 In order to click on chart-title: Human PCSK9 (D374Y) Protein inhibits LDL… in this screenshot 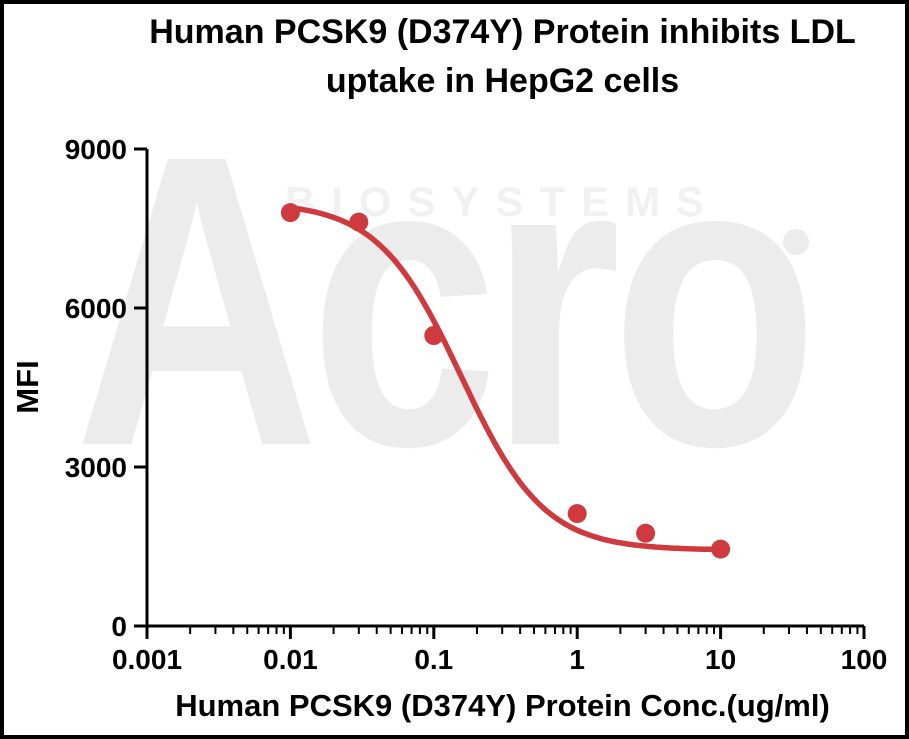, I will do `click(502, 57)`.